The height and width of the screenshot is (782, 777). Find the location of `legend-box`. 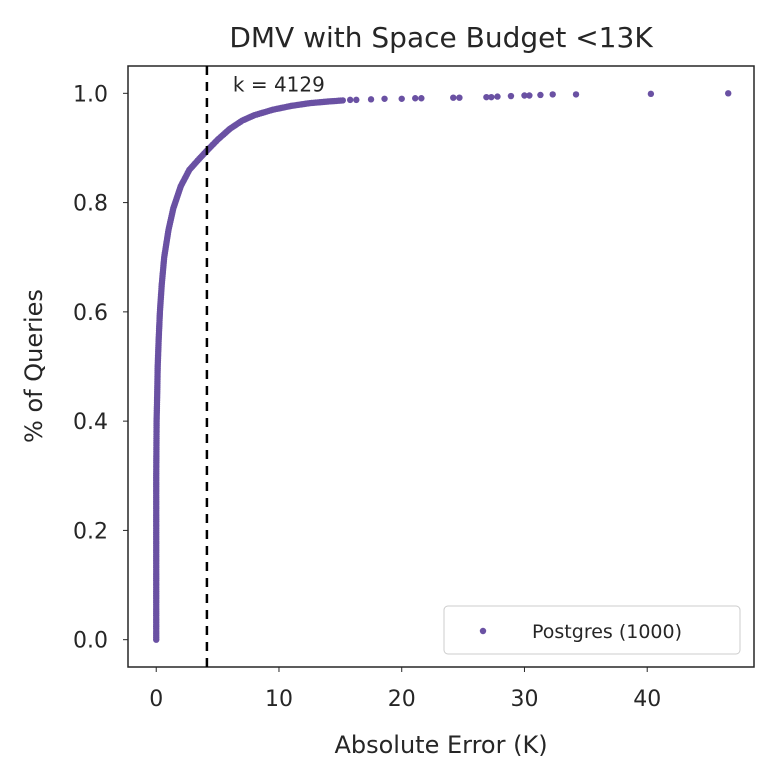

legend-box is located at coordinates (592, 630).